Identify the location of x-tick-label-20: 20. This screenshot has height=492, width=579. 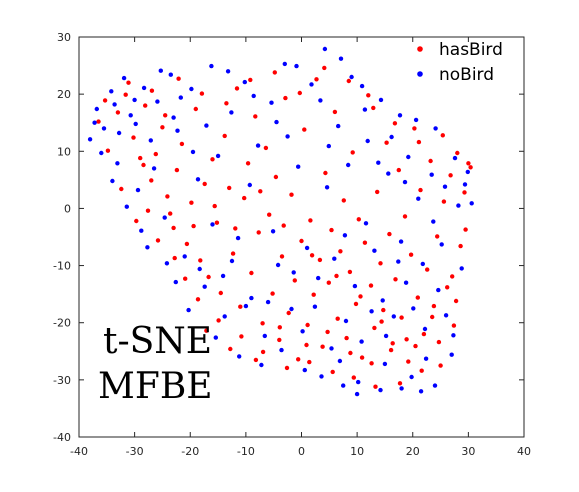
(413, 451).